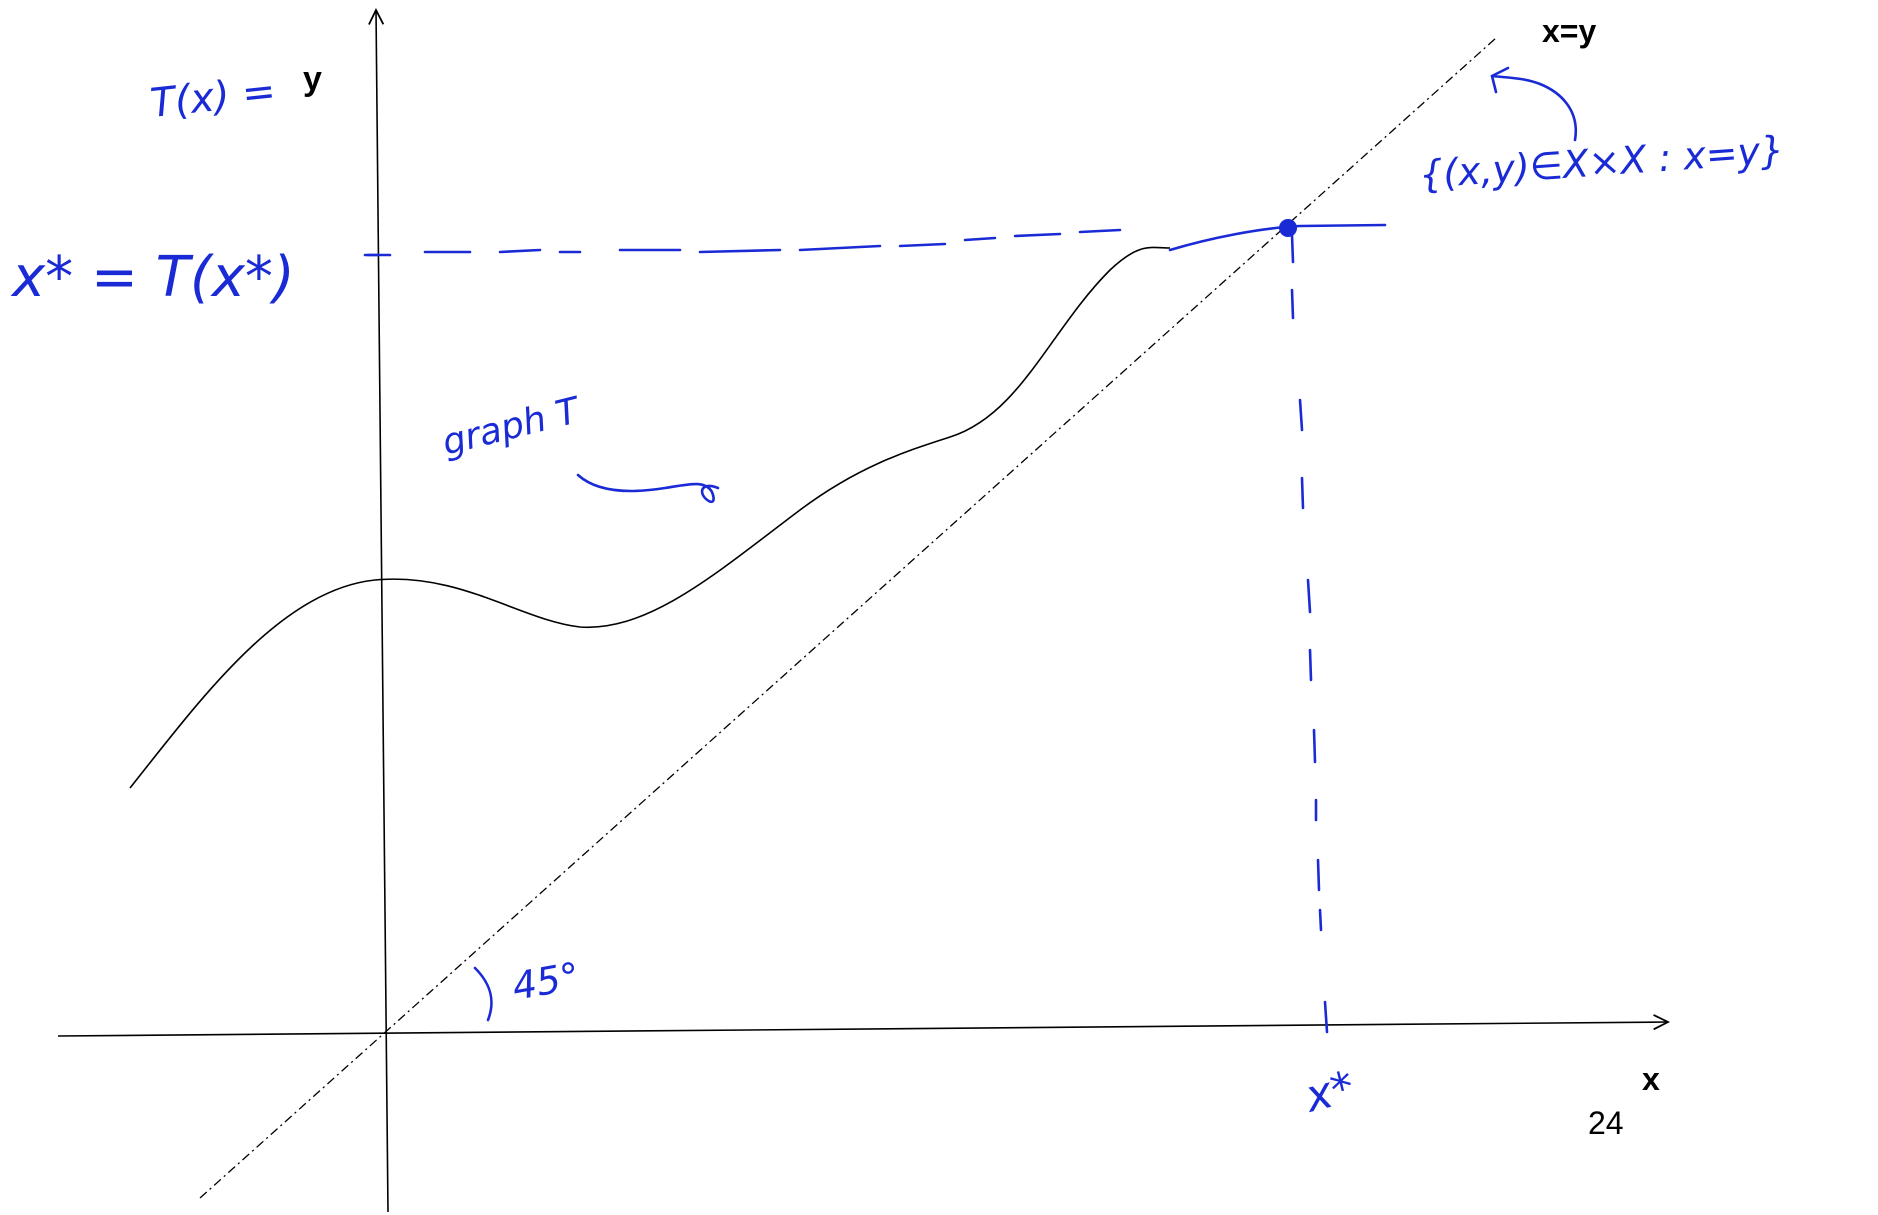 This screenshot has height=1215, width=1878. I want to click on angle-label: 45°, so click(546, 981).